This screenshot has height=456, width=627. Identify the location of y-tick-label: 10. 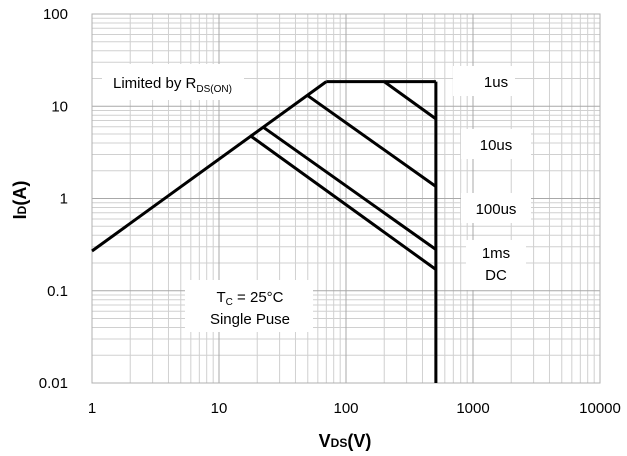
(59, 106).